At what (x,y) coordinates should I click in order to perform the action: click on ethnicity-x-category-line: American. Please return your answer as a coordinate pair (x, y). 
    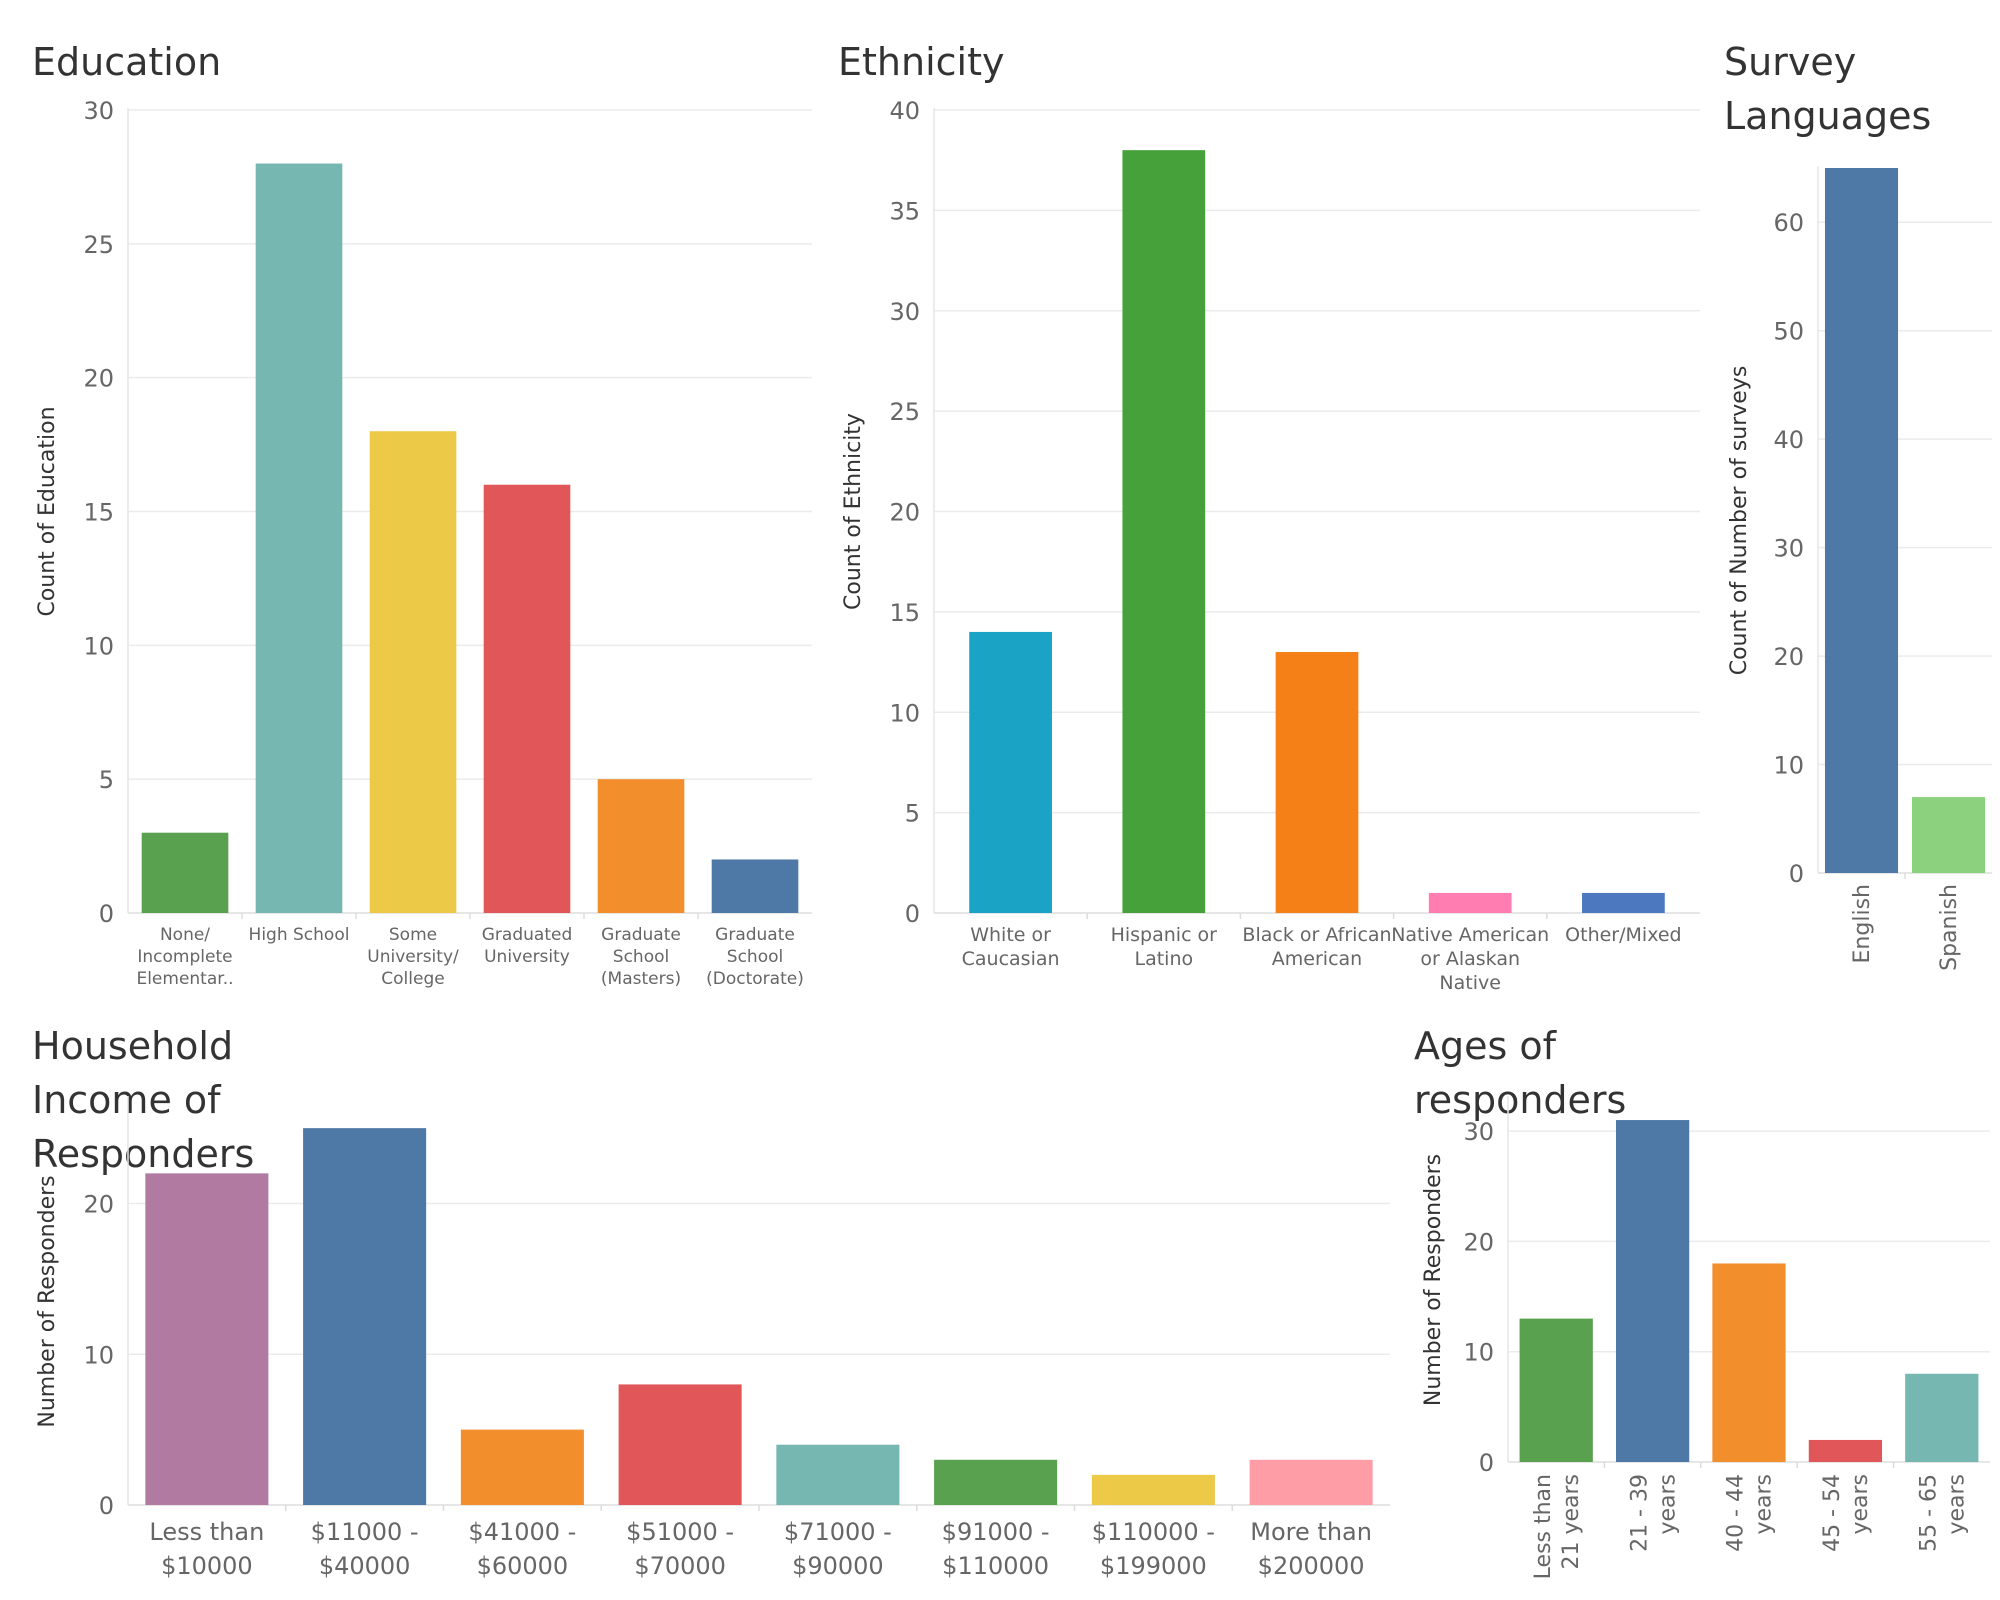
    Looking at the image, I should click on (1317, 959).